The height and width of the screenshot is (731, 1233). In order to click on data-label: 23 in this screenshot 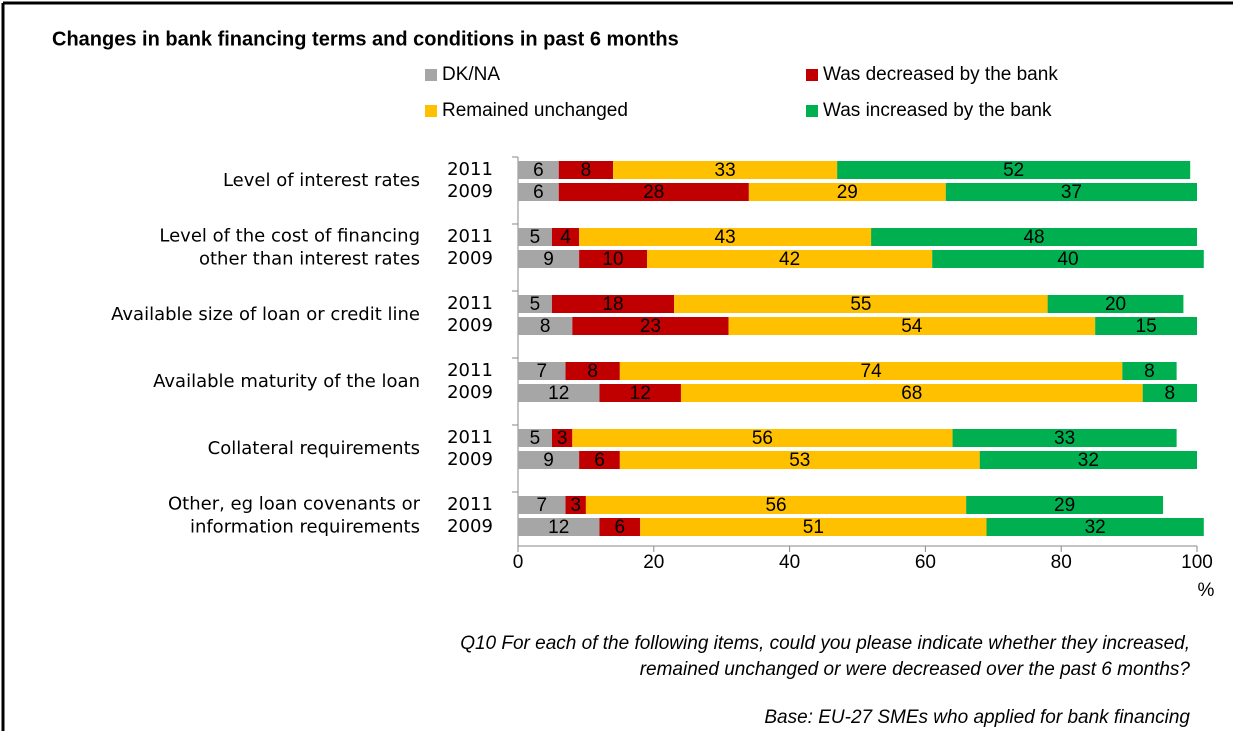, I will do `click(650, 326)`.